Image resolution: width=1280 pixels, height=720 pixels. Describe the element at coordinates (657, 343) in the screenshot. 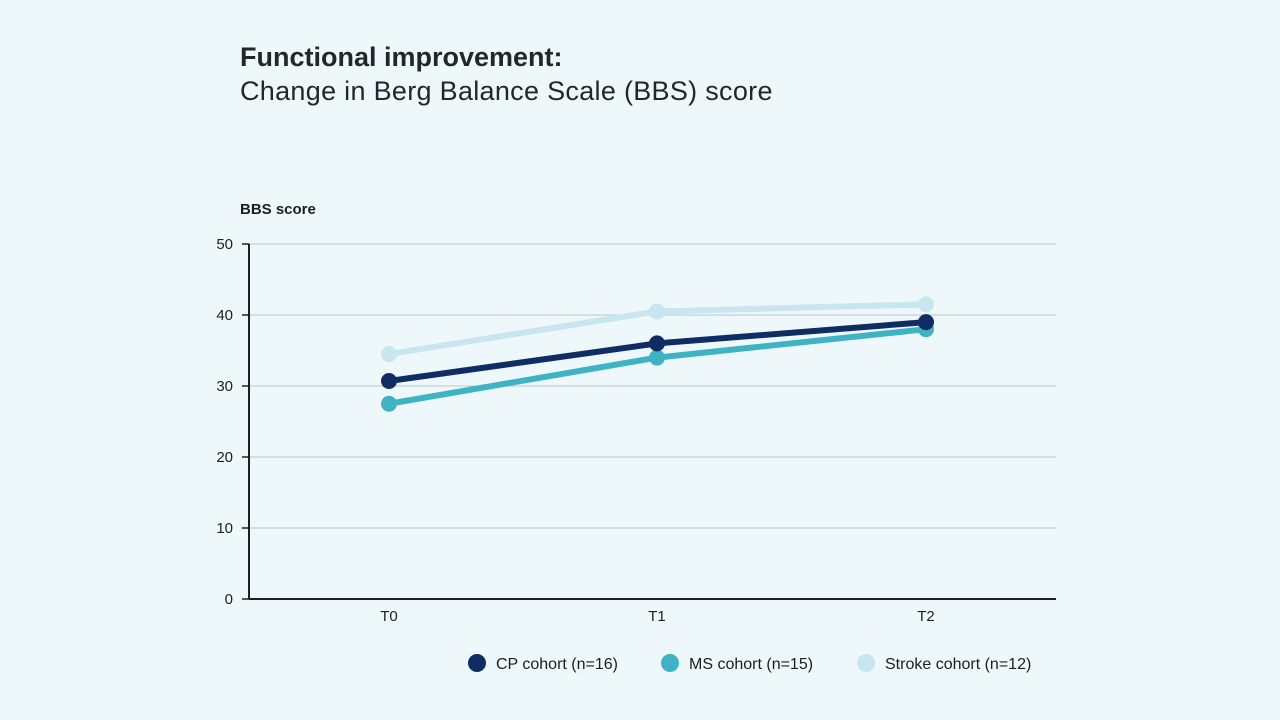

I see `point-cp-t1` at that location.